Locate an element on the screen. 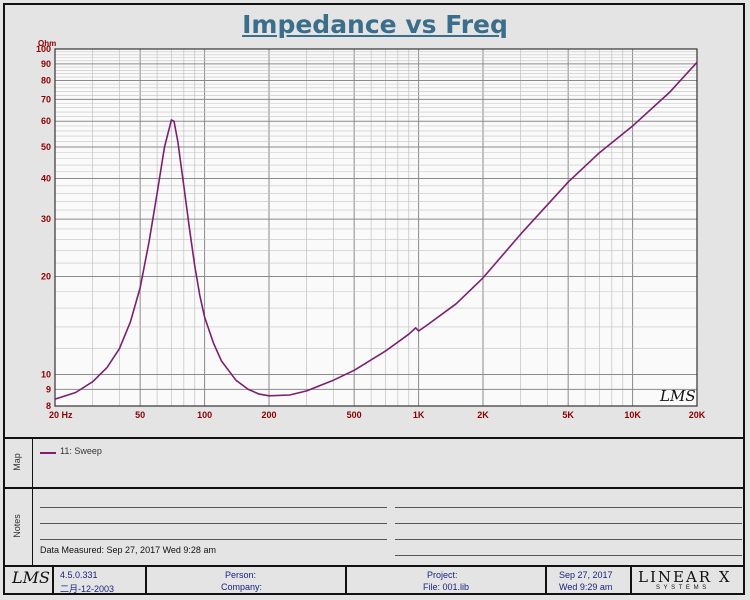  data-measured-text: Data Measured: Sep 27, 2017 Wed 9:28 am is located at coordinates (128, 550).